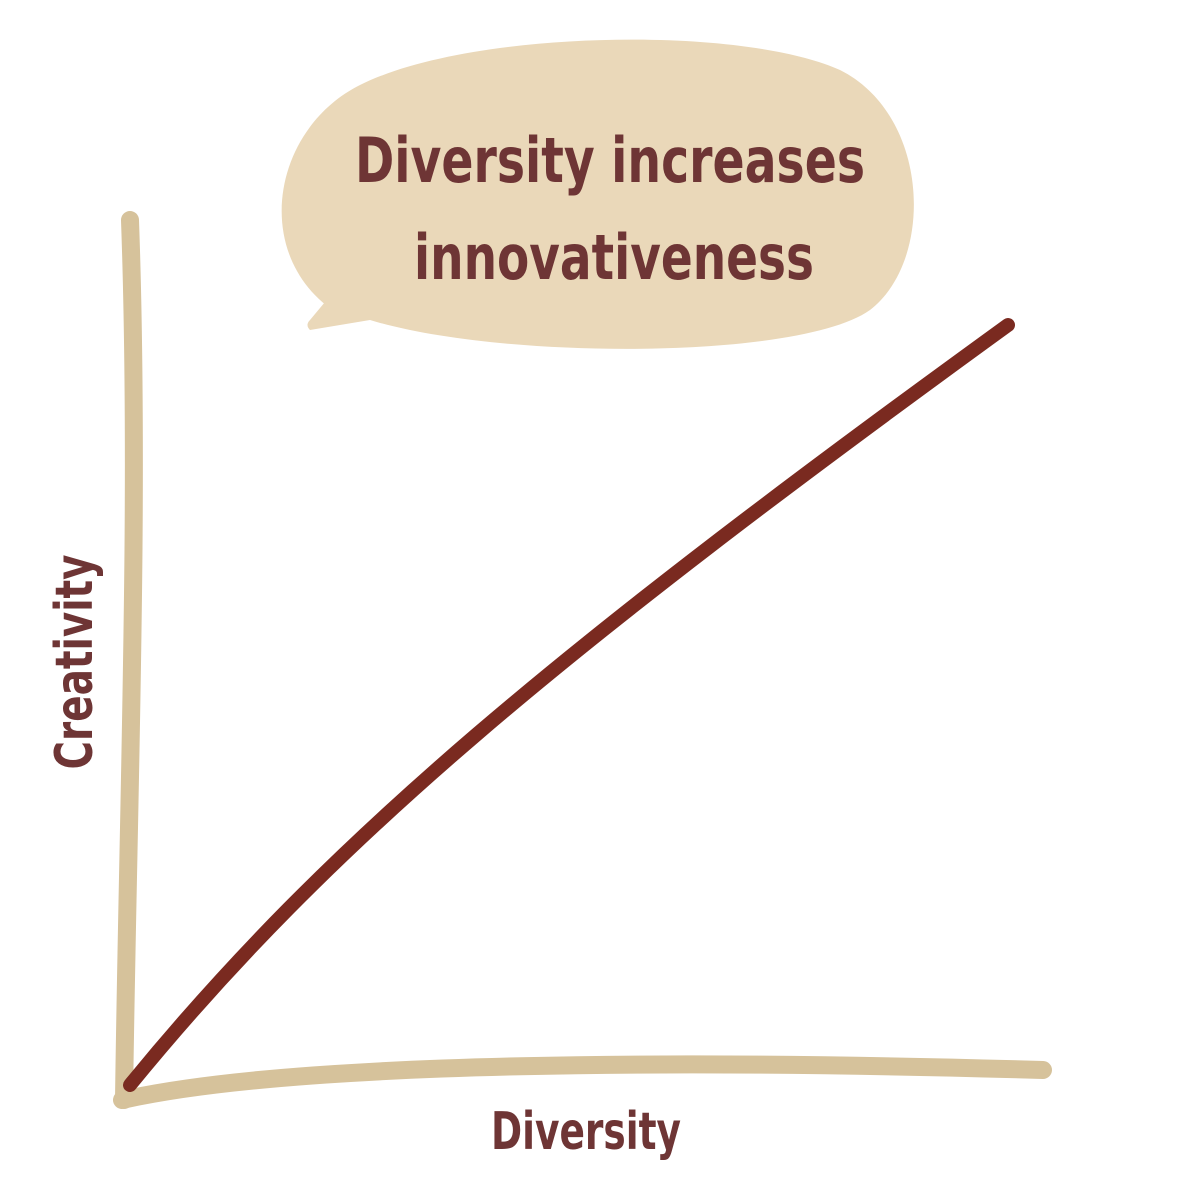 The image size is (1200, 1200). I want to click on x-axis, so click(582, 1082).